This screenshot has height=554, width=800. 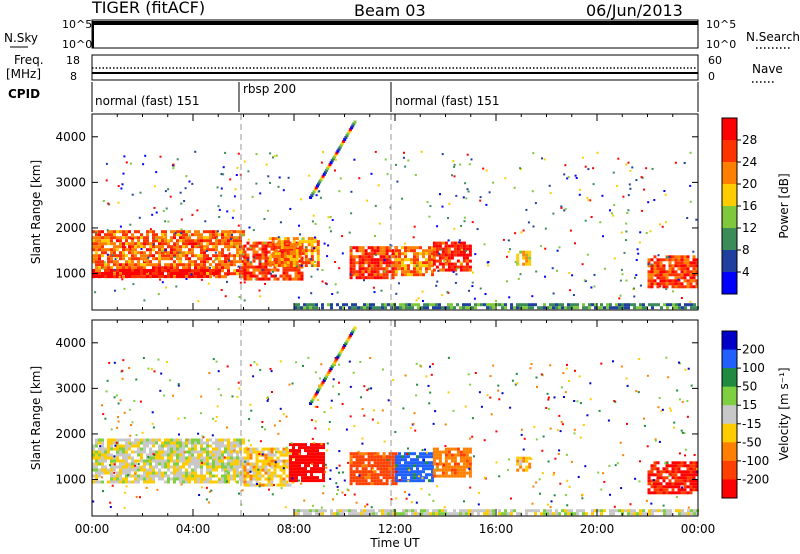 I want to click on velocity-streak-point, so click(x=315, y=396).